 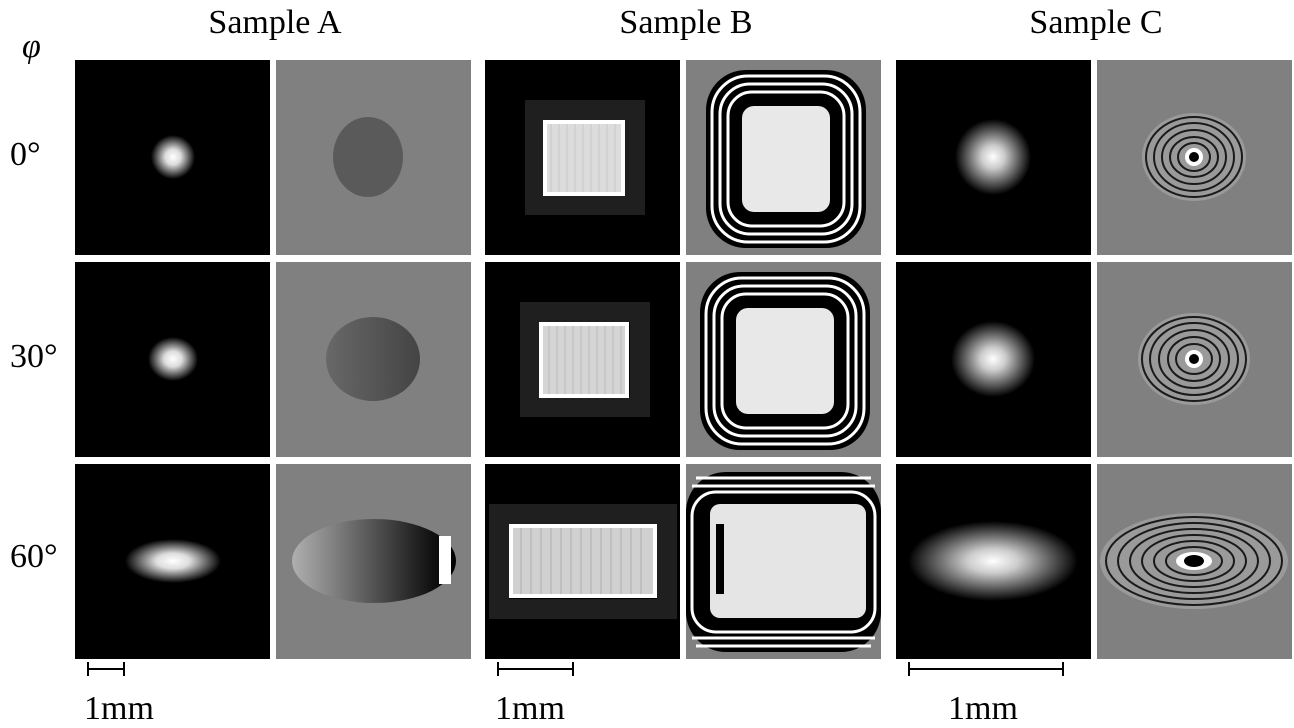 I want to click on sample-a-title: Sample A, so click(x=275, y=22).